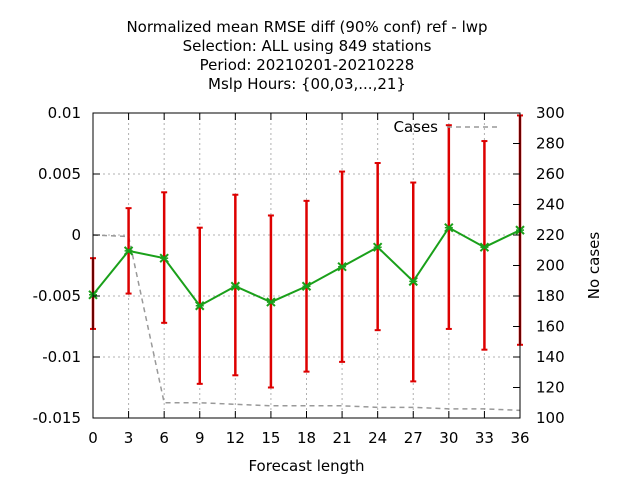  Describe the element at coordinates (306, 266) in the screenshot. I see `main-series` at that location.